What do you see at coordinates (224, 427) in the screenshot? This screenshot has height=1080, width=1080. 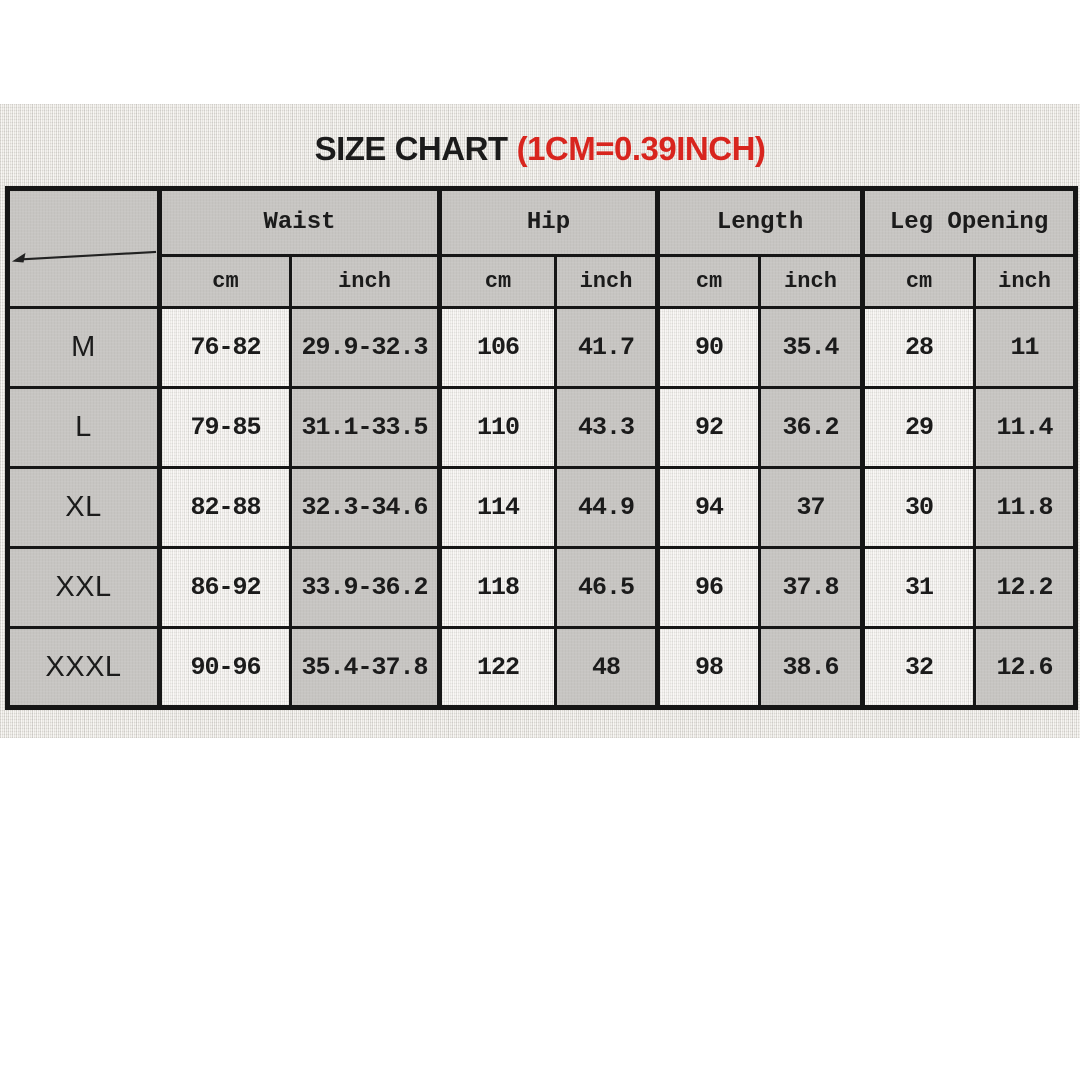 I see `measurement-cell: 79-85` at bounding box center [224, 427].